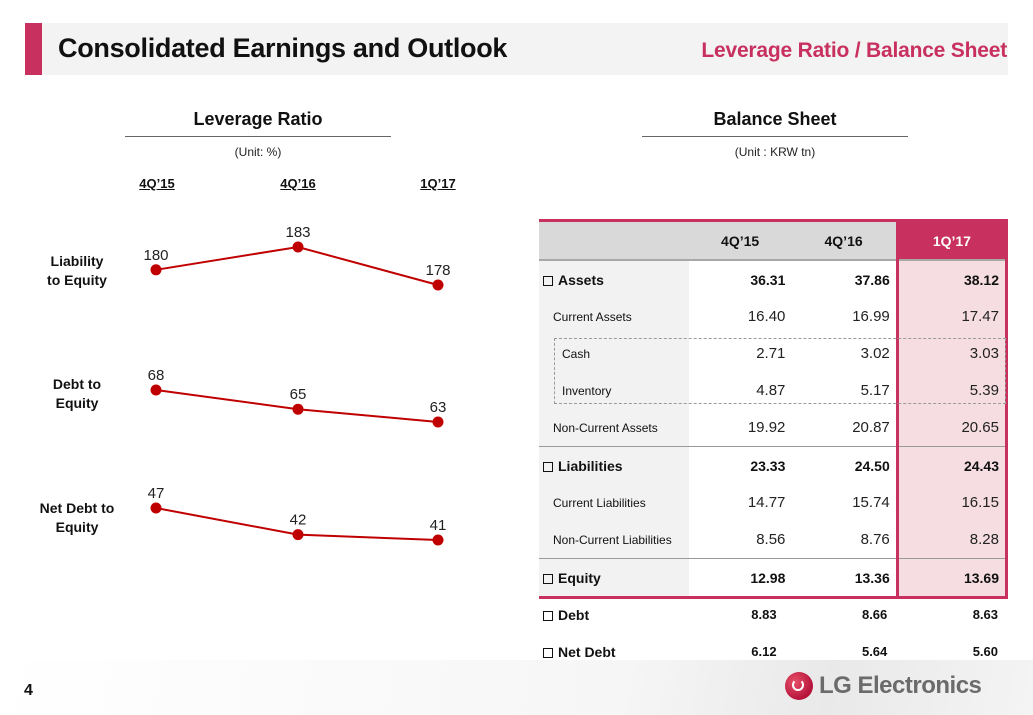 The width and height of the screenshot is (1033, 715). Describe the element at coordinates (614, 502) in the screenshot. I see `row-label: Current Liabilities` at that location.